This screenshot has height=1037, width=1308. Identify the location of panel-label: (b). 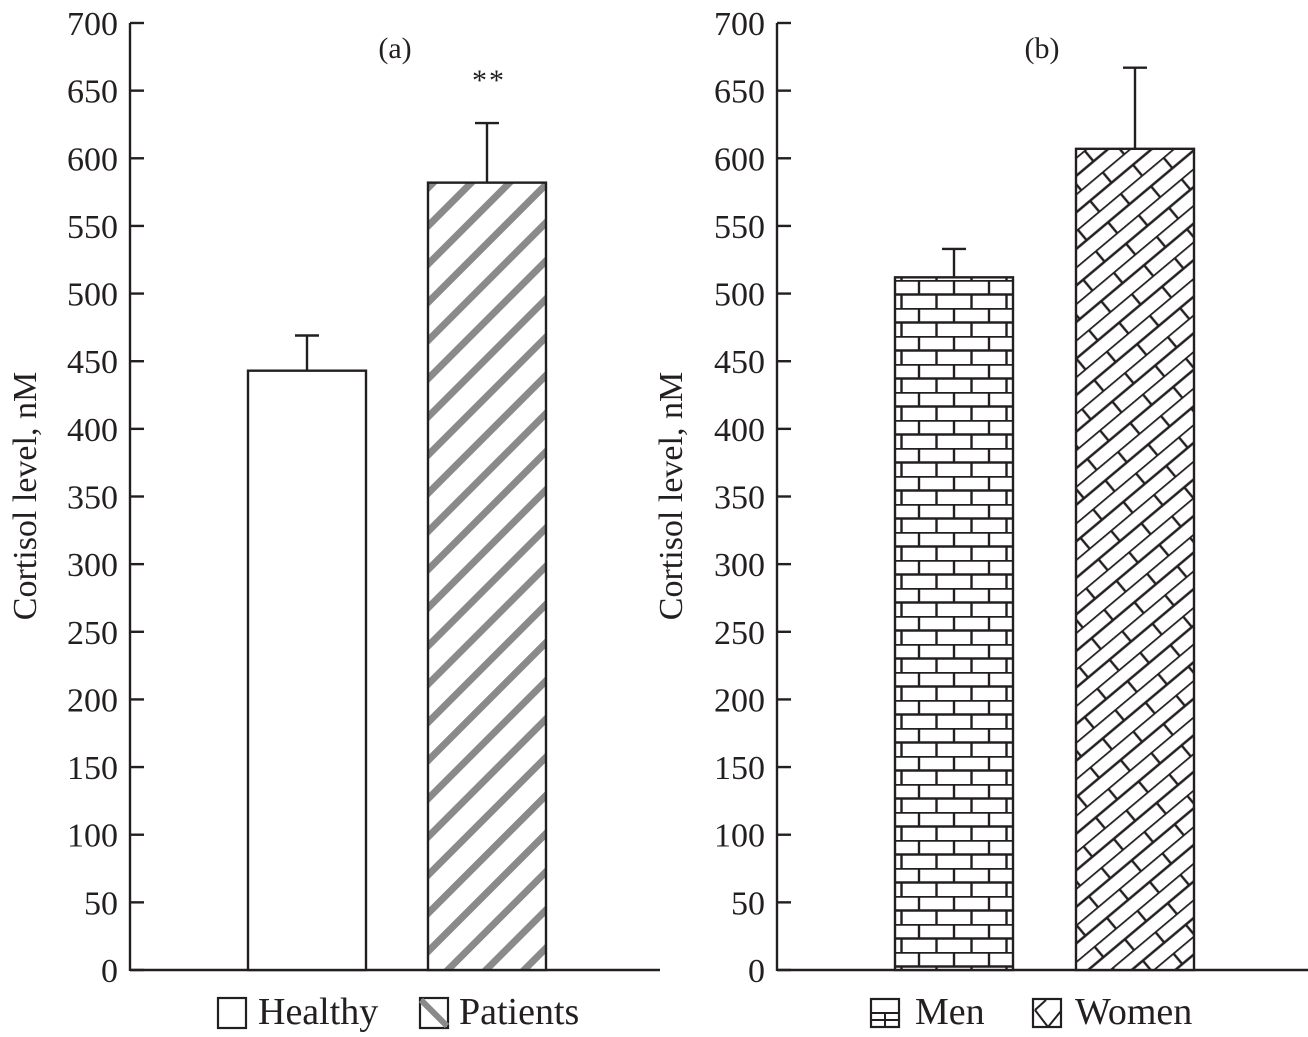
(1042, 48).